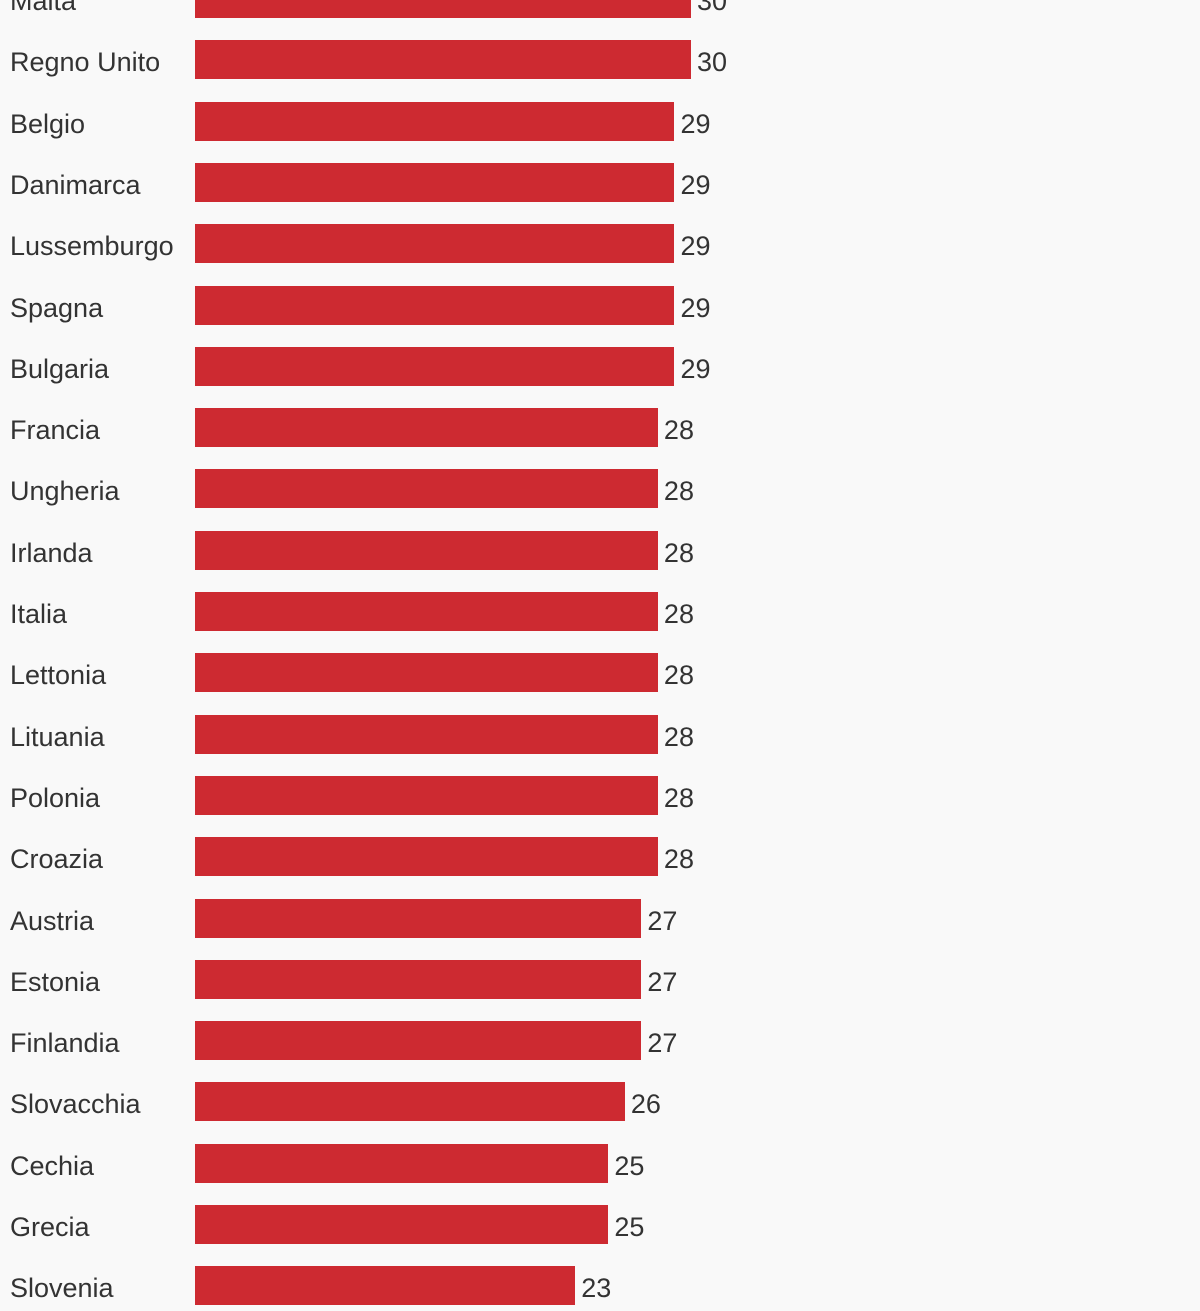  I want to click on bar-row: Polonia 28, so click(600, 795).